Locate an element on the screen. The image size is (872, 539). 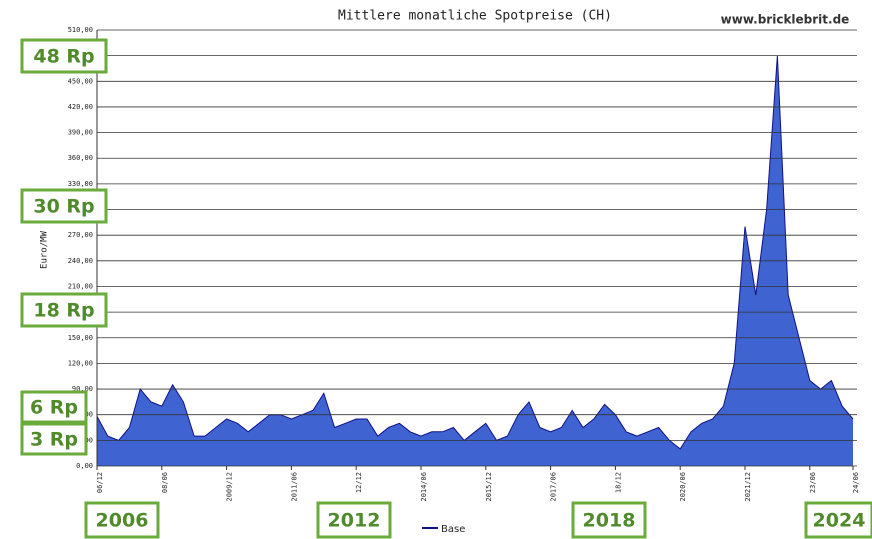
annotation: 2006 is located at coordinates (122, 521).